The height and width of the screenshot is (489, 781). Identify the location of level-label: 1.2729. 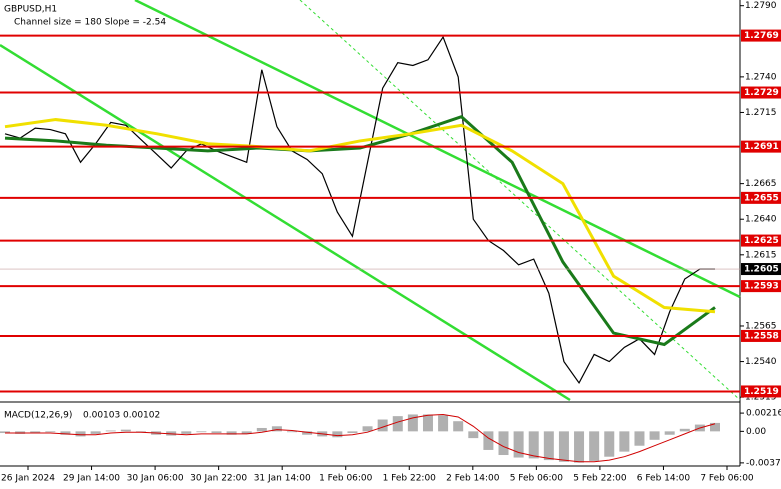
(761, 93).